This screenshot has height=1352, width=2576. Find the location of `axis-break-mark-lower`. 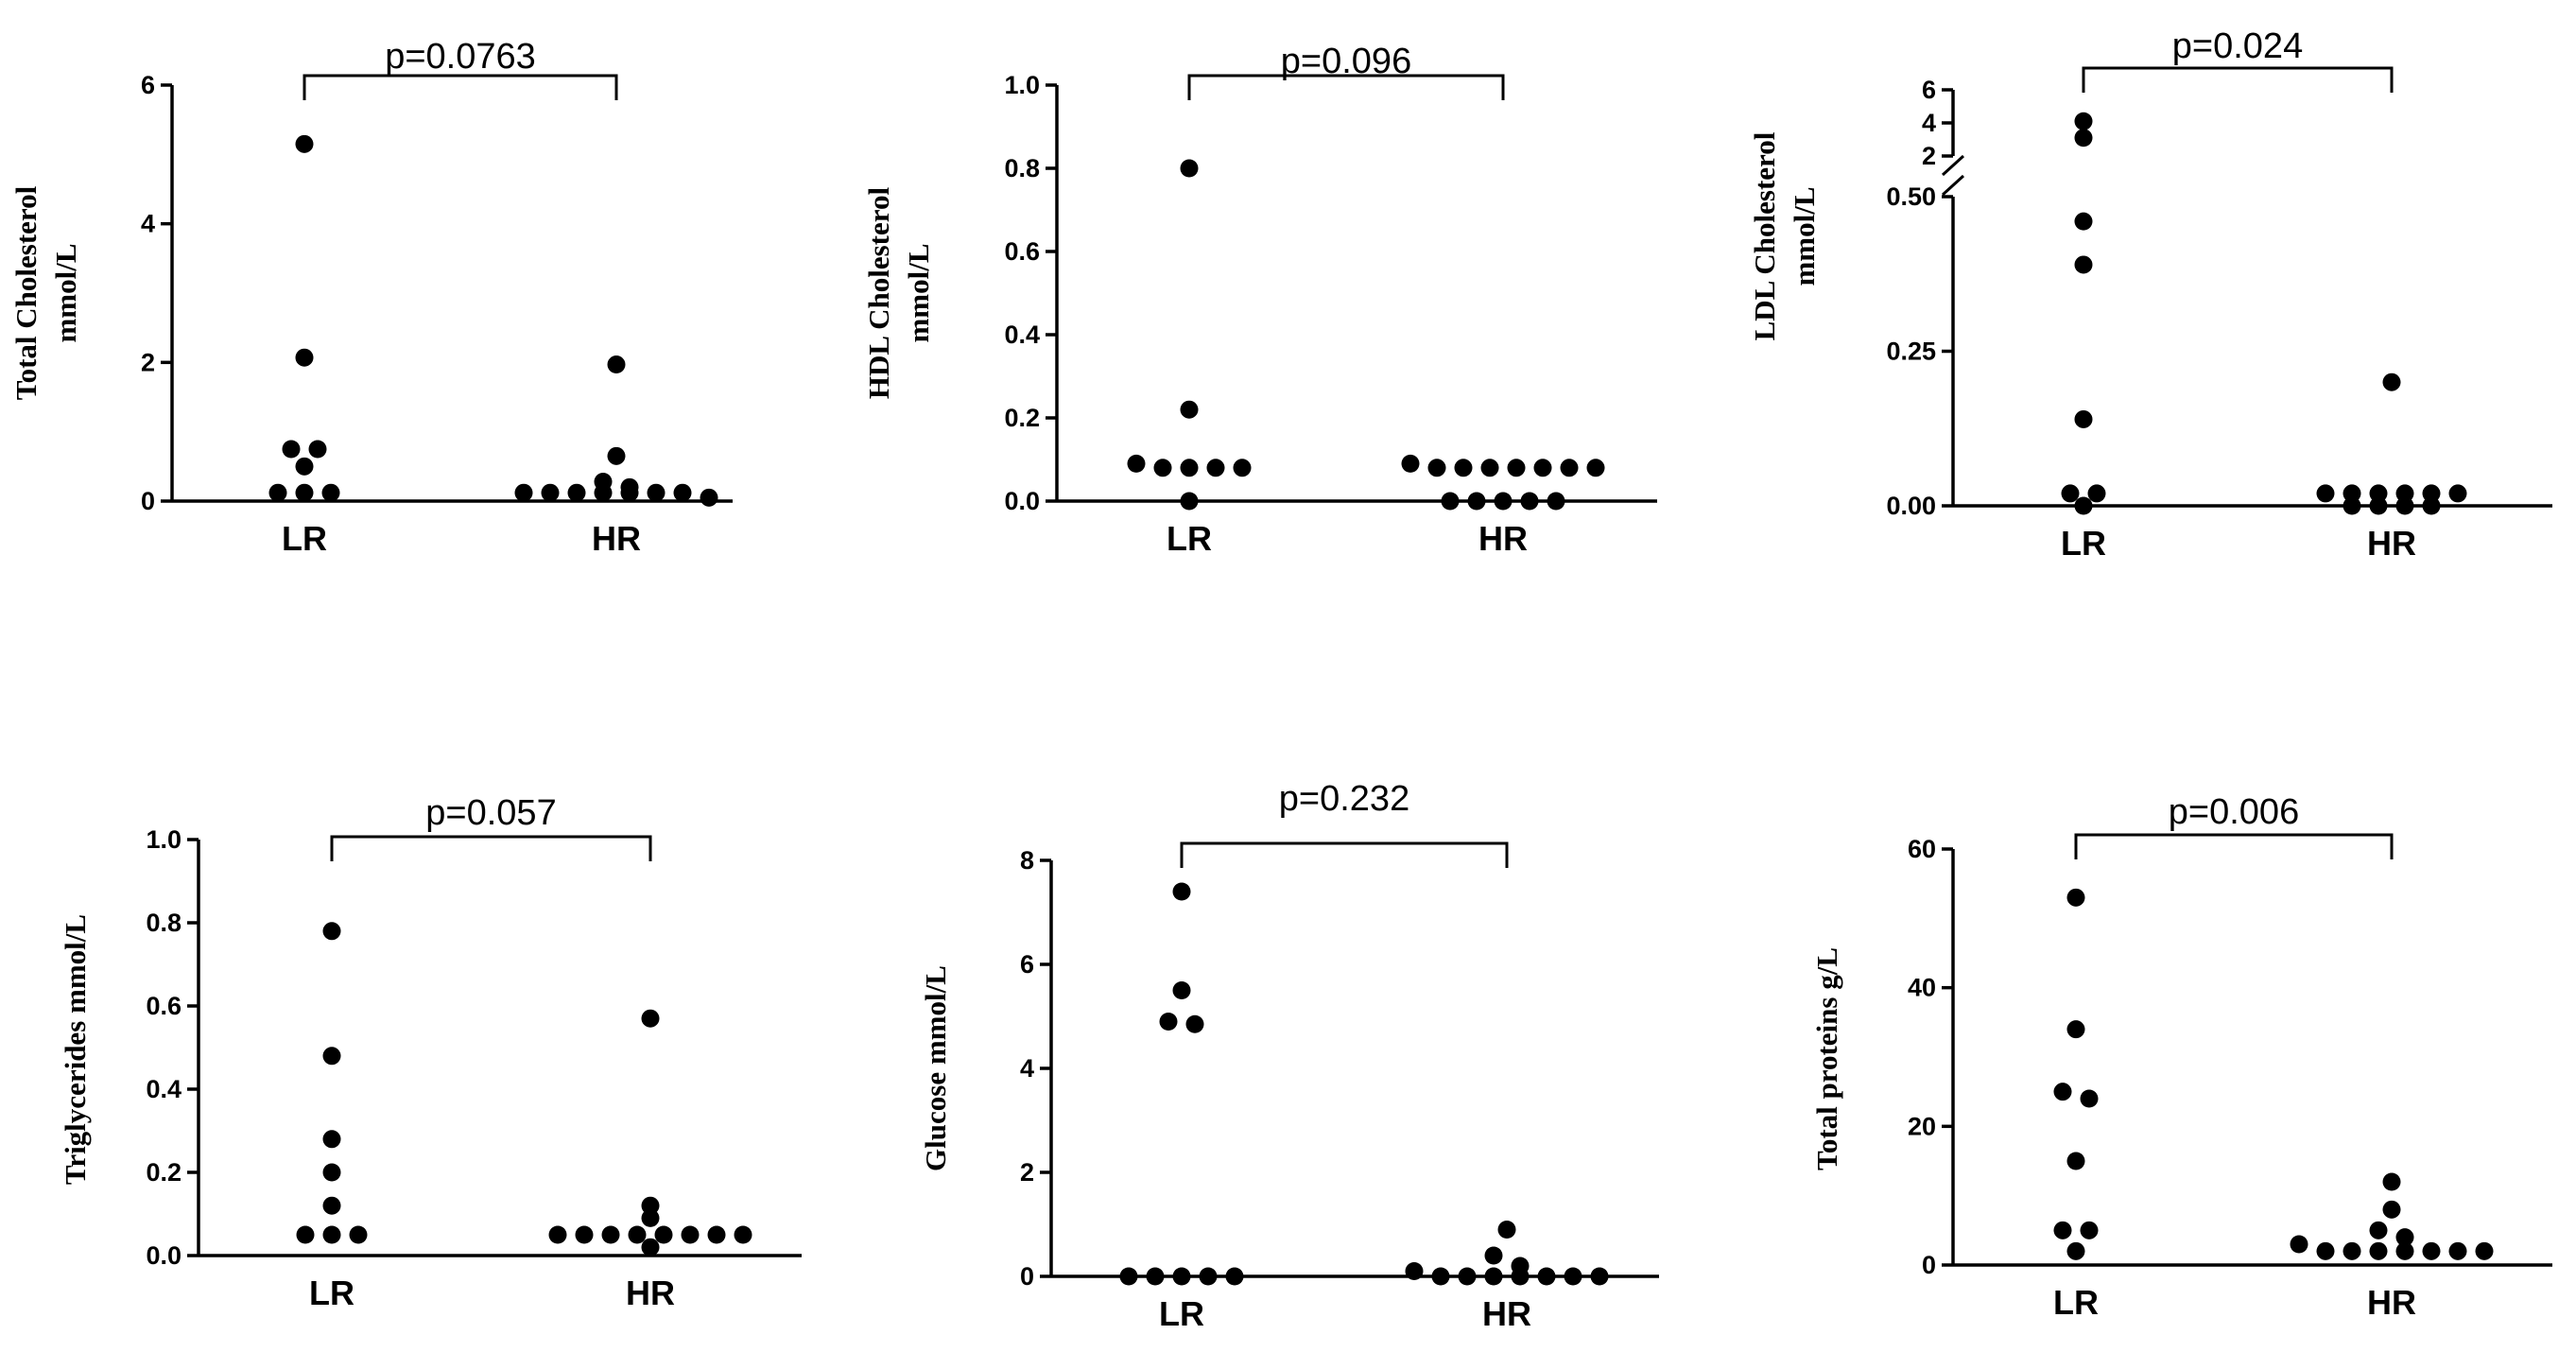

axis-break-mark-lower is located at coordinates (1953, 185).